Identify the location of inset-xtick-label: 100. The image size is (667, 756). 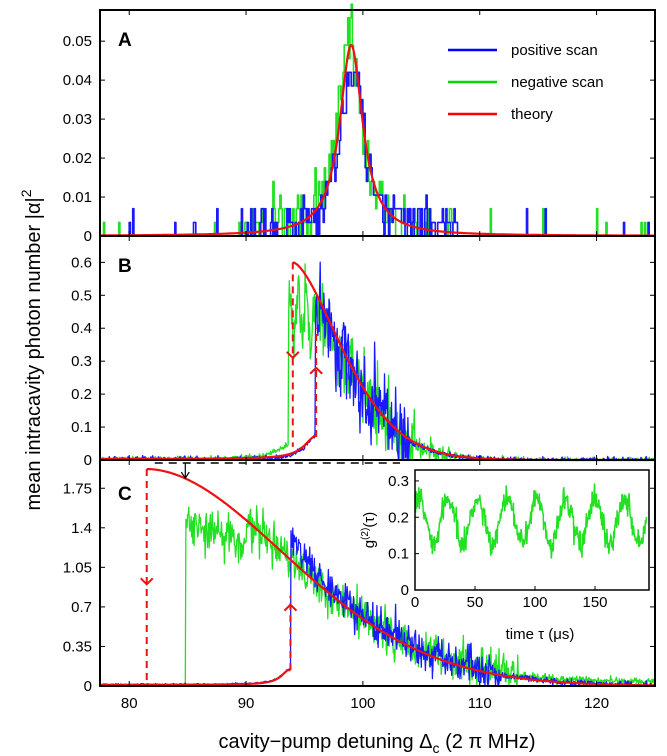
(534, 602).